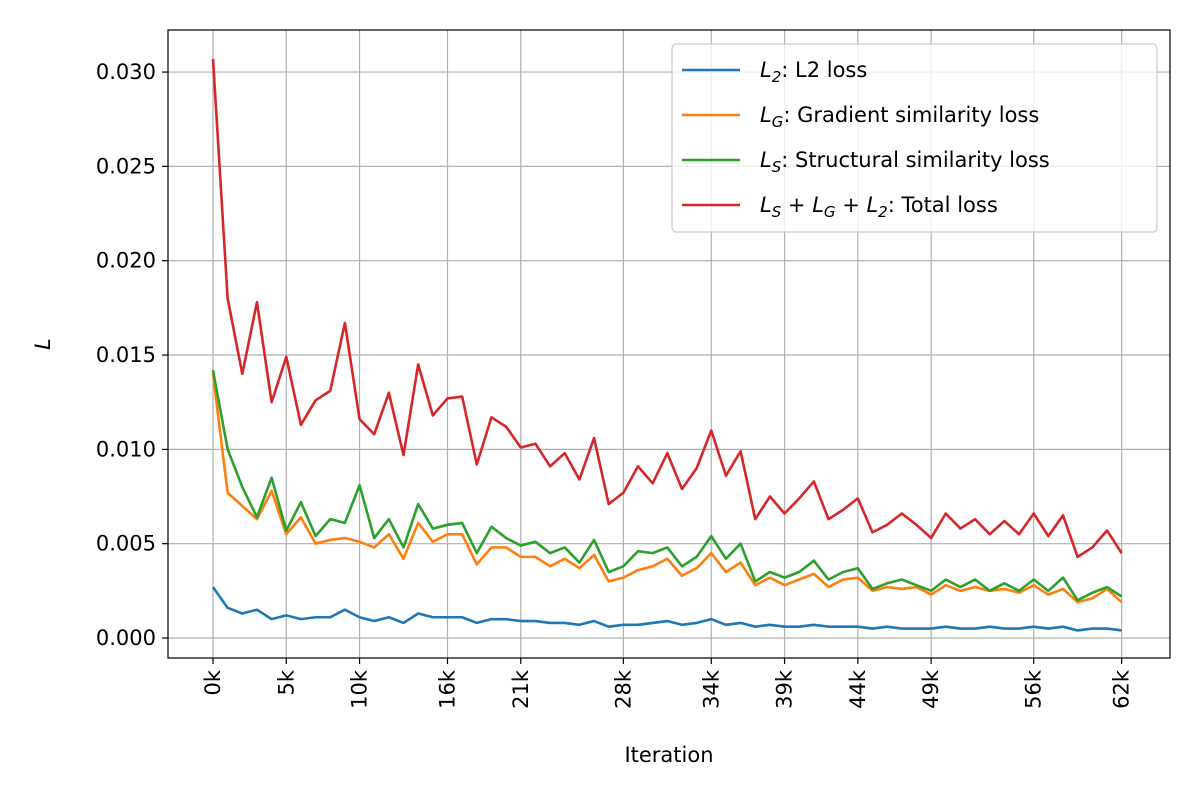 Image resolution: width=1200 pixels, height=804 pixels. What do you see at coordinates (858, 689) in the screenshot?
I see `x-tick-label: 44k` at bounding box center [858, 689].